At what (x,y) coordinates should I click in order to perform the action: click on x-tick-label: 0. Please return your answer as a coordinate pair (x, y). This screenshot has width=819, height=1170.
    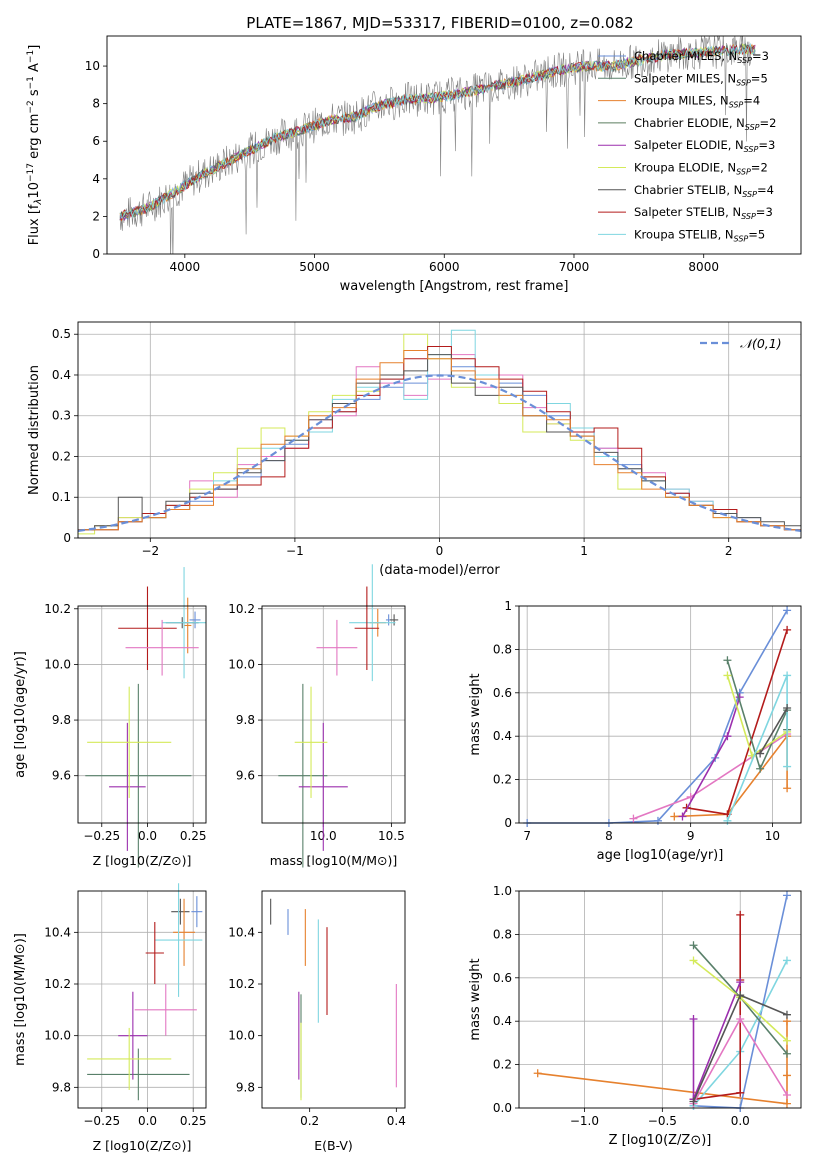
    Looking at the image, I should click on (440, 551).